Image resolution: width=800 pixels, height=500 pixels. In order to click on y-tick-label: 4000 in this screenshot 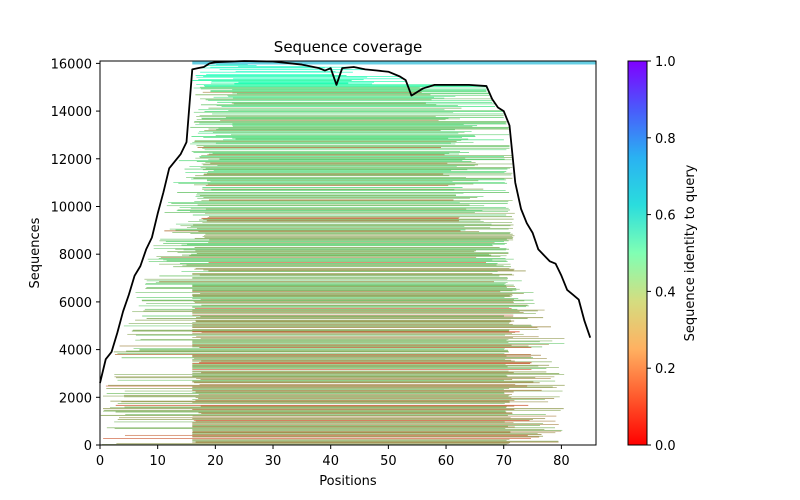, I will do `click(75, 351)`.